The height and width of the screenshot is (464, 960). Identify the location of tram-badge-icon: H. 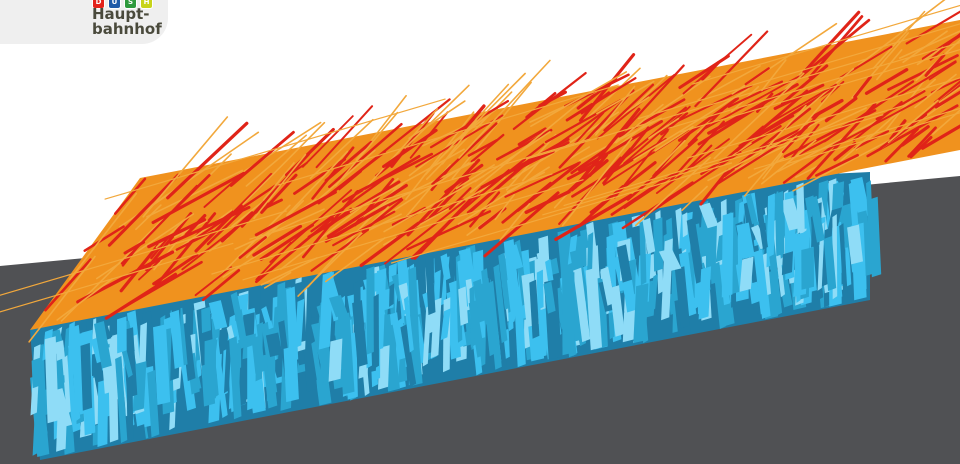
(146, 4).